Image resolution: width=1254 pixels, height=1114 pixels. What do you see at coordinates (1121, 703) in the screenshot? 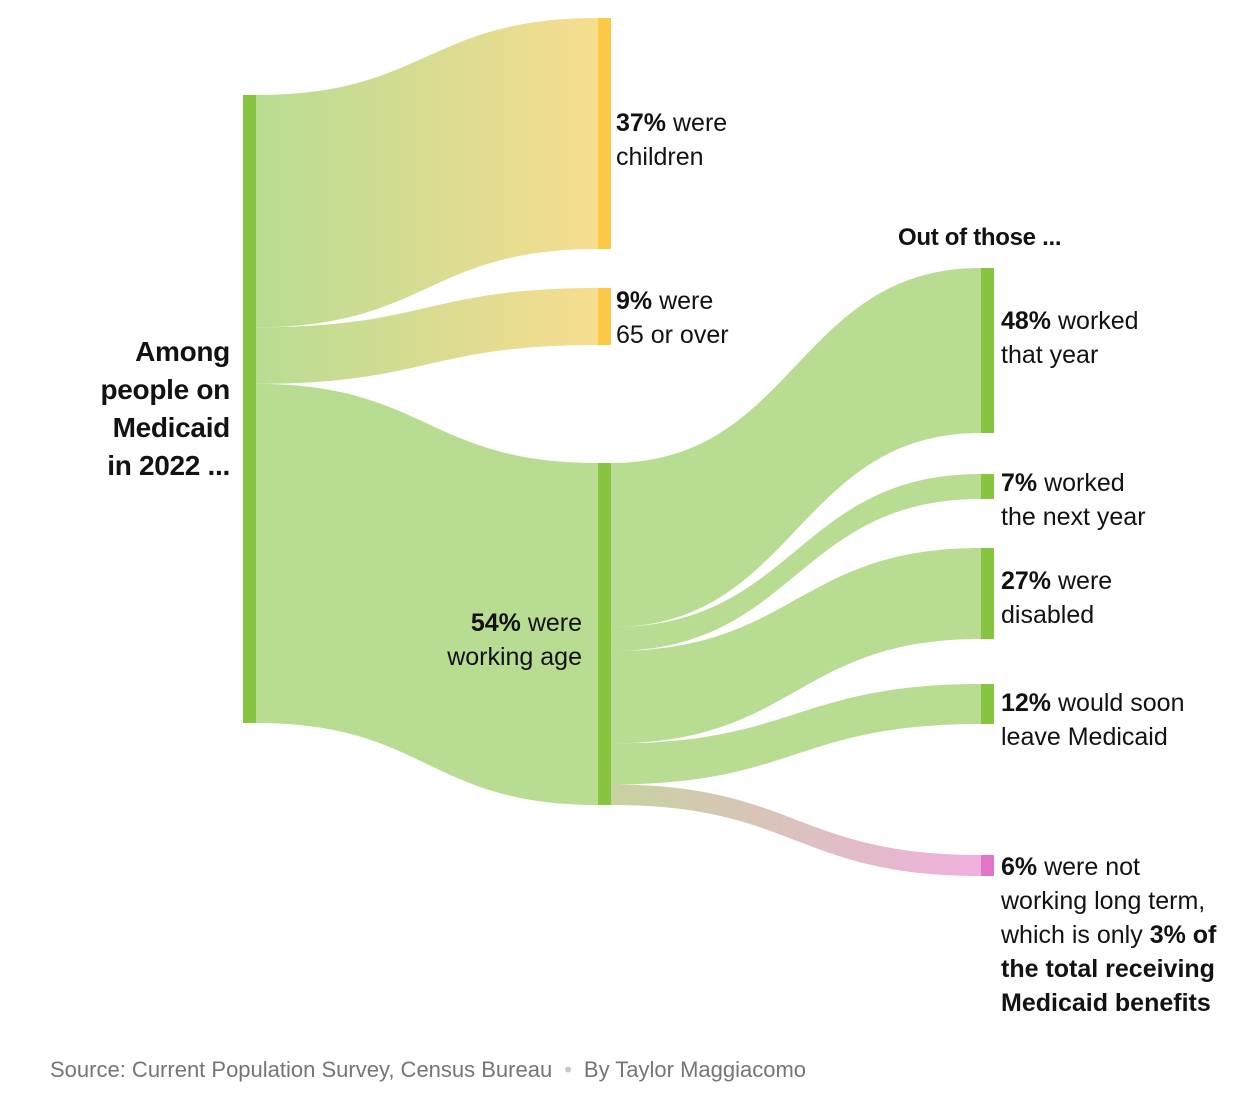
I see `label-leave-line: would soon` at bounding box center [1121, 703].